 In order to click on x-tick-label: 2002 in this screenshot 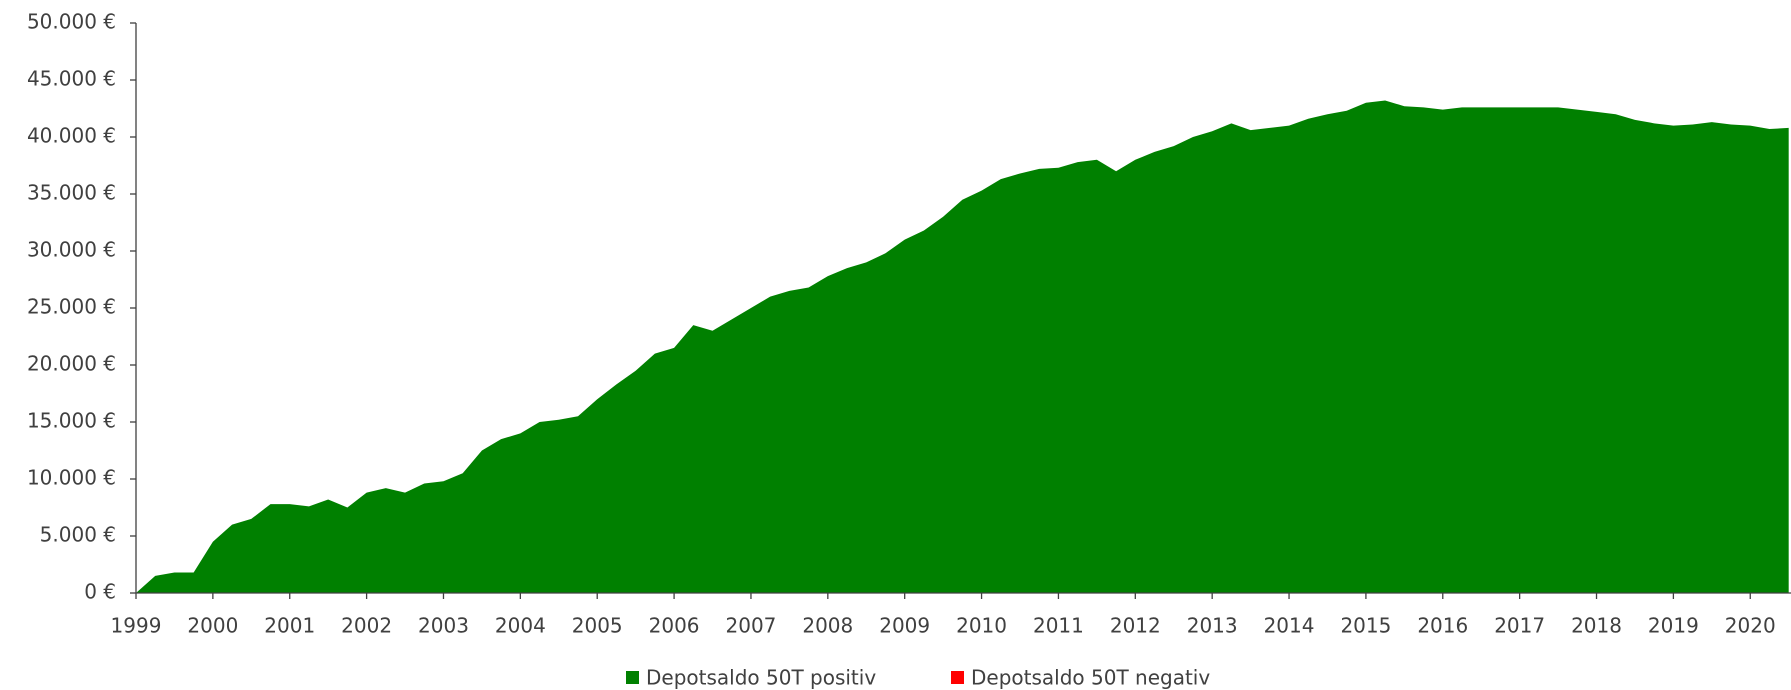, I will do `click(366, 626)`.